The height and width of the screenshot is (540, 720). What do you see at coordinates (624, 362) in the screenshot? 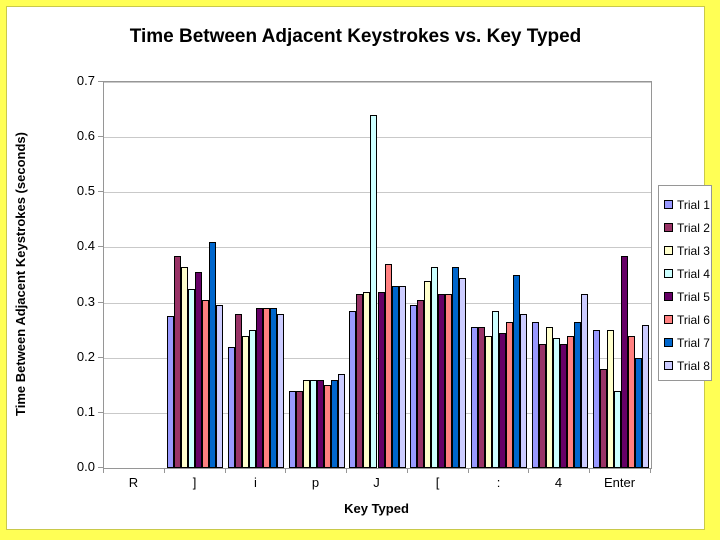
I see `bar-trial-5-Enter` at bounding box center [624, 362].